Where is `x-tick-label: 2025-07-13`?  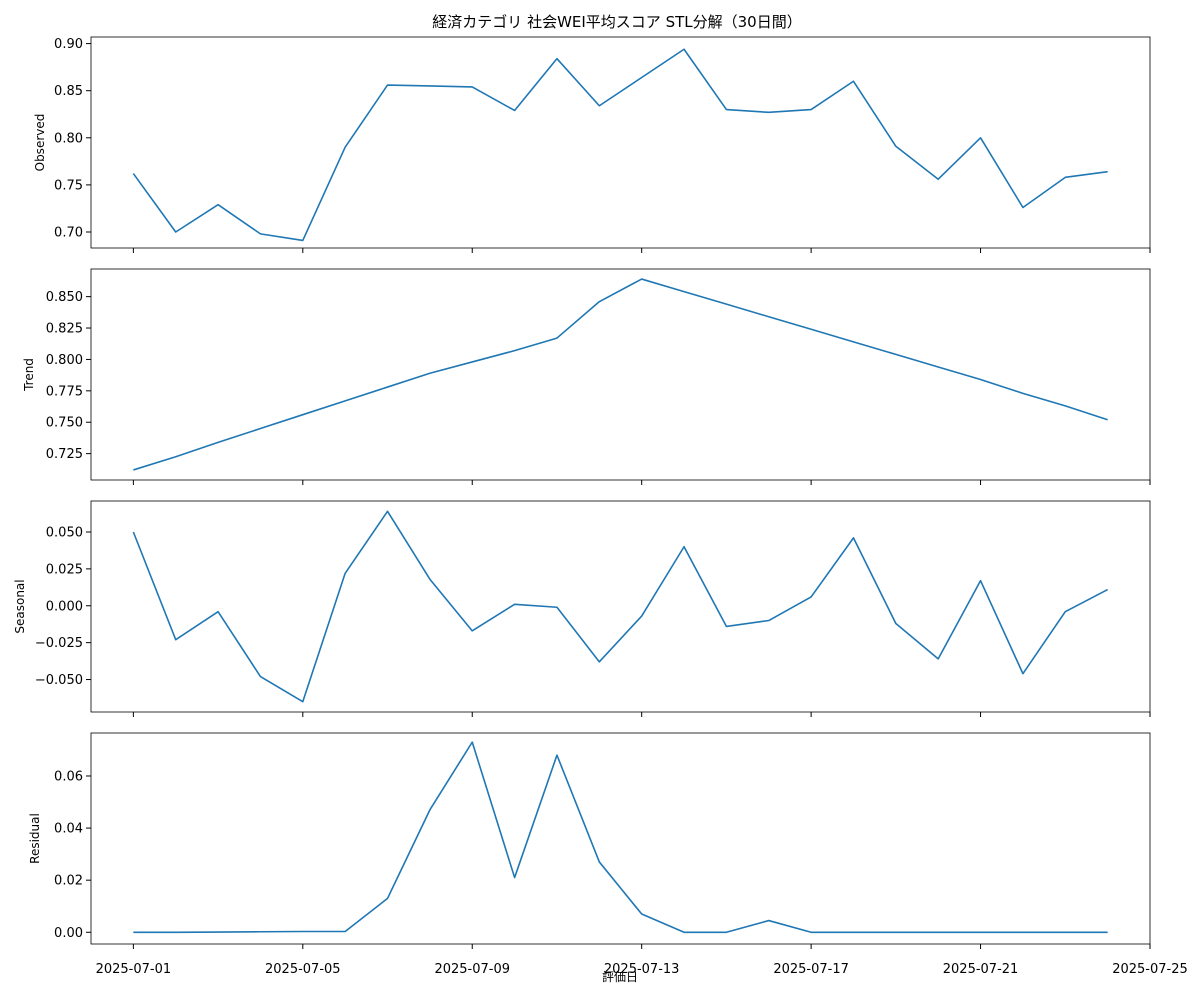 x-tick-label: 2025-07-13 is located at coordinates (642, 969).